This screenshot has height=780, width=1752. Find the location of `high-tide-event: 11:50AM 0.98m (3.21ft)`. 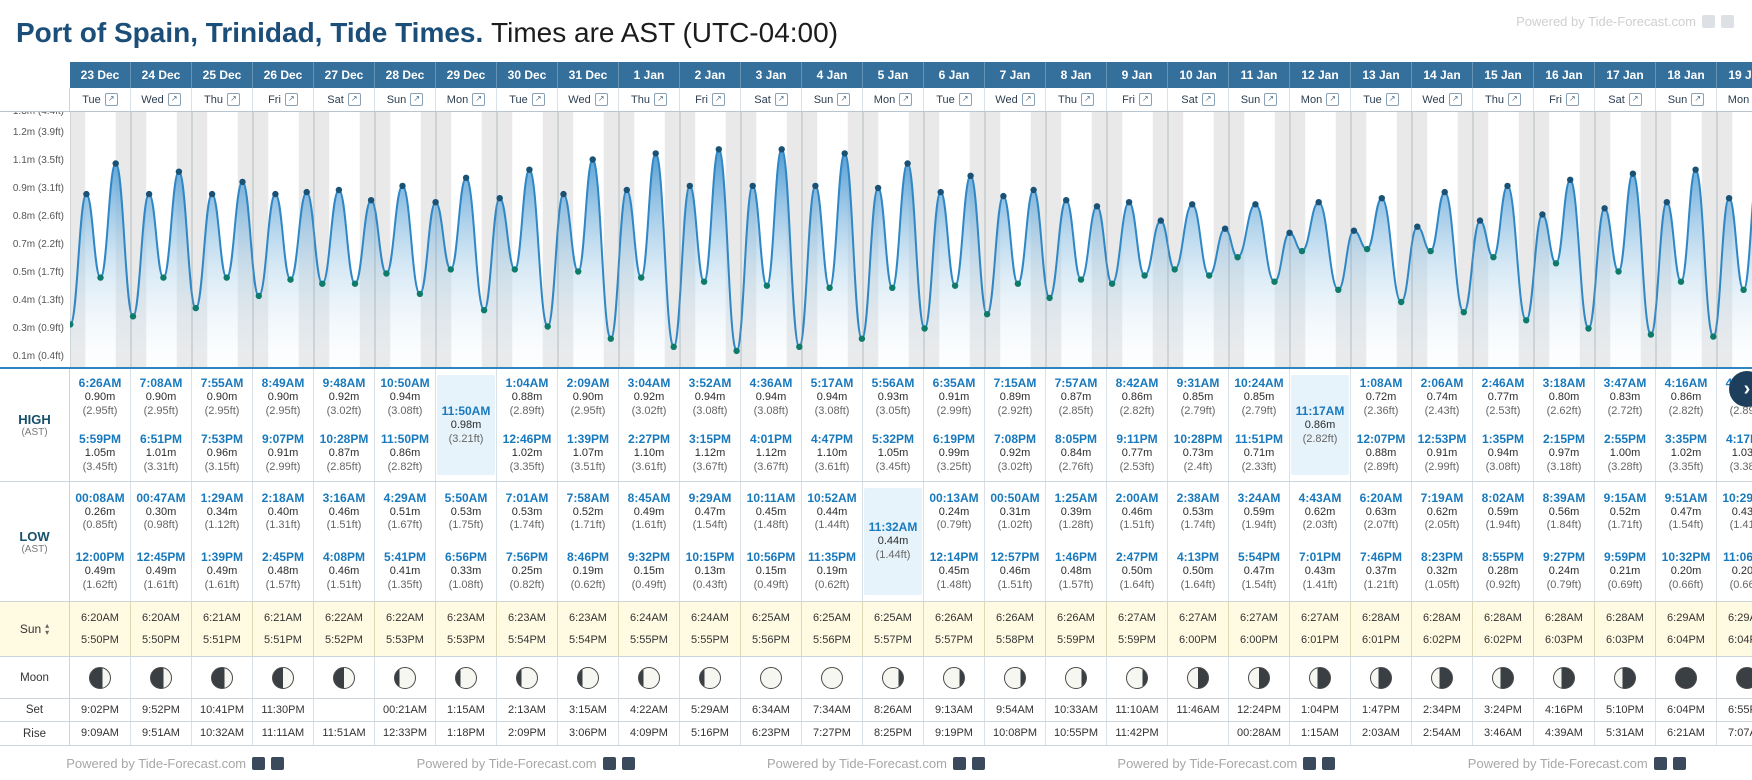

high-tide-event: 11:50AM 0.98m (3.21ft) is located at coordinates (466, 425).